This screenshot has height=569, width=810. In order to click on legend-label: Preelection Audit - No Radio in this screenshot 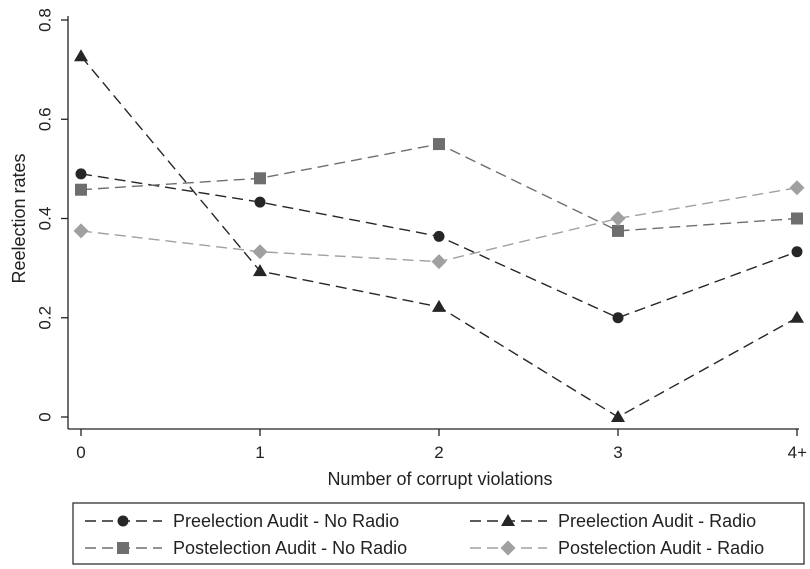, I will do `click(286, 521)`.